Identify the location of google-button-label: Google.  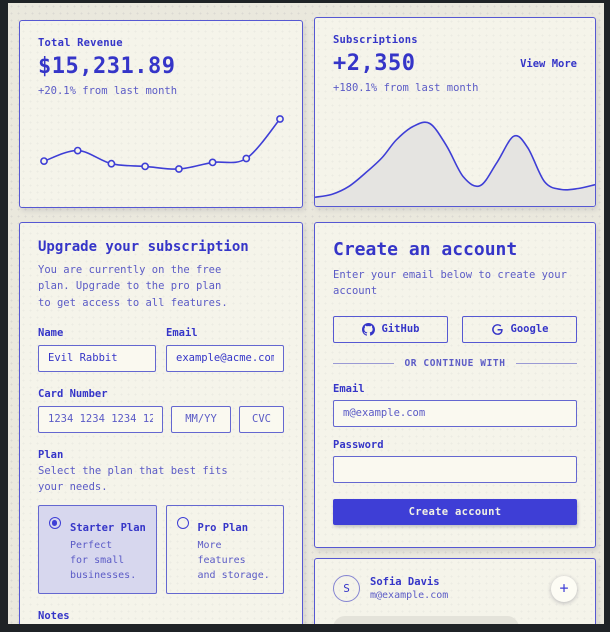
(529, 329).